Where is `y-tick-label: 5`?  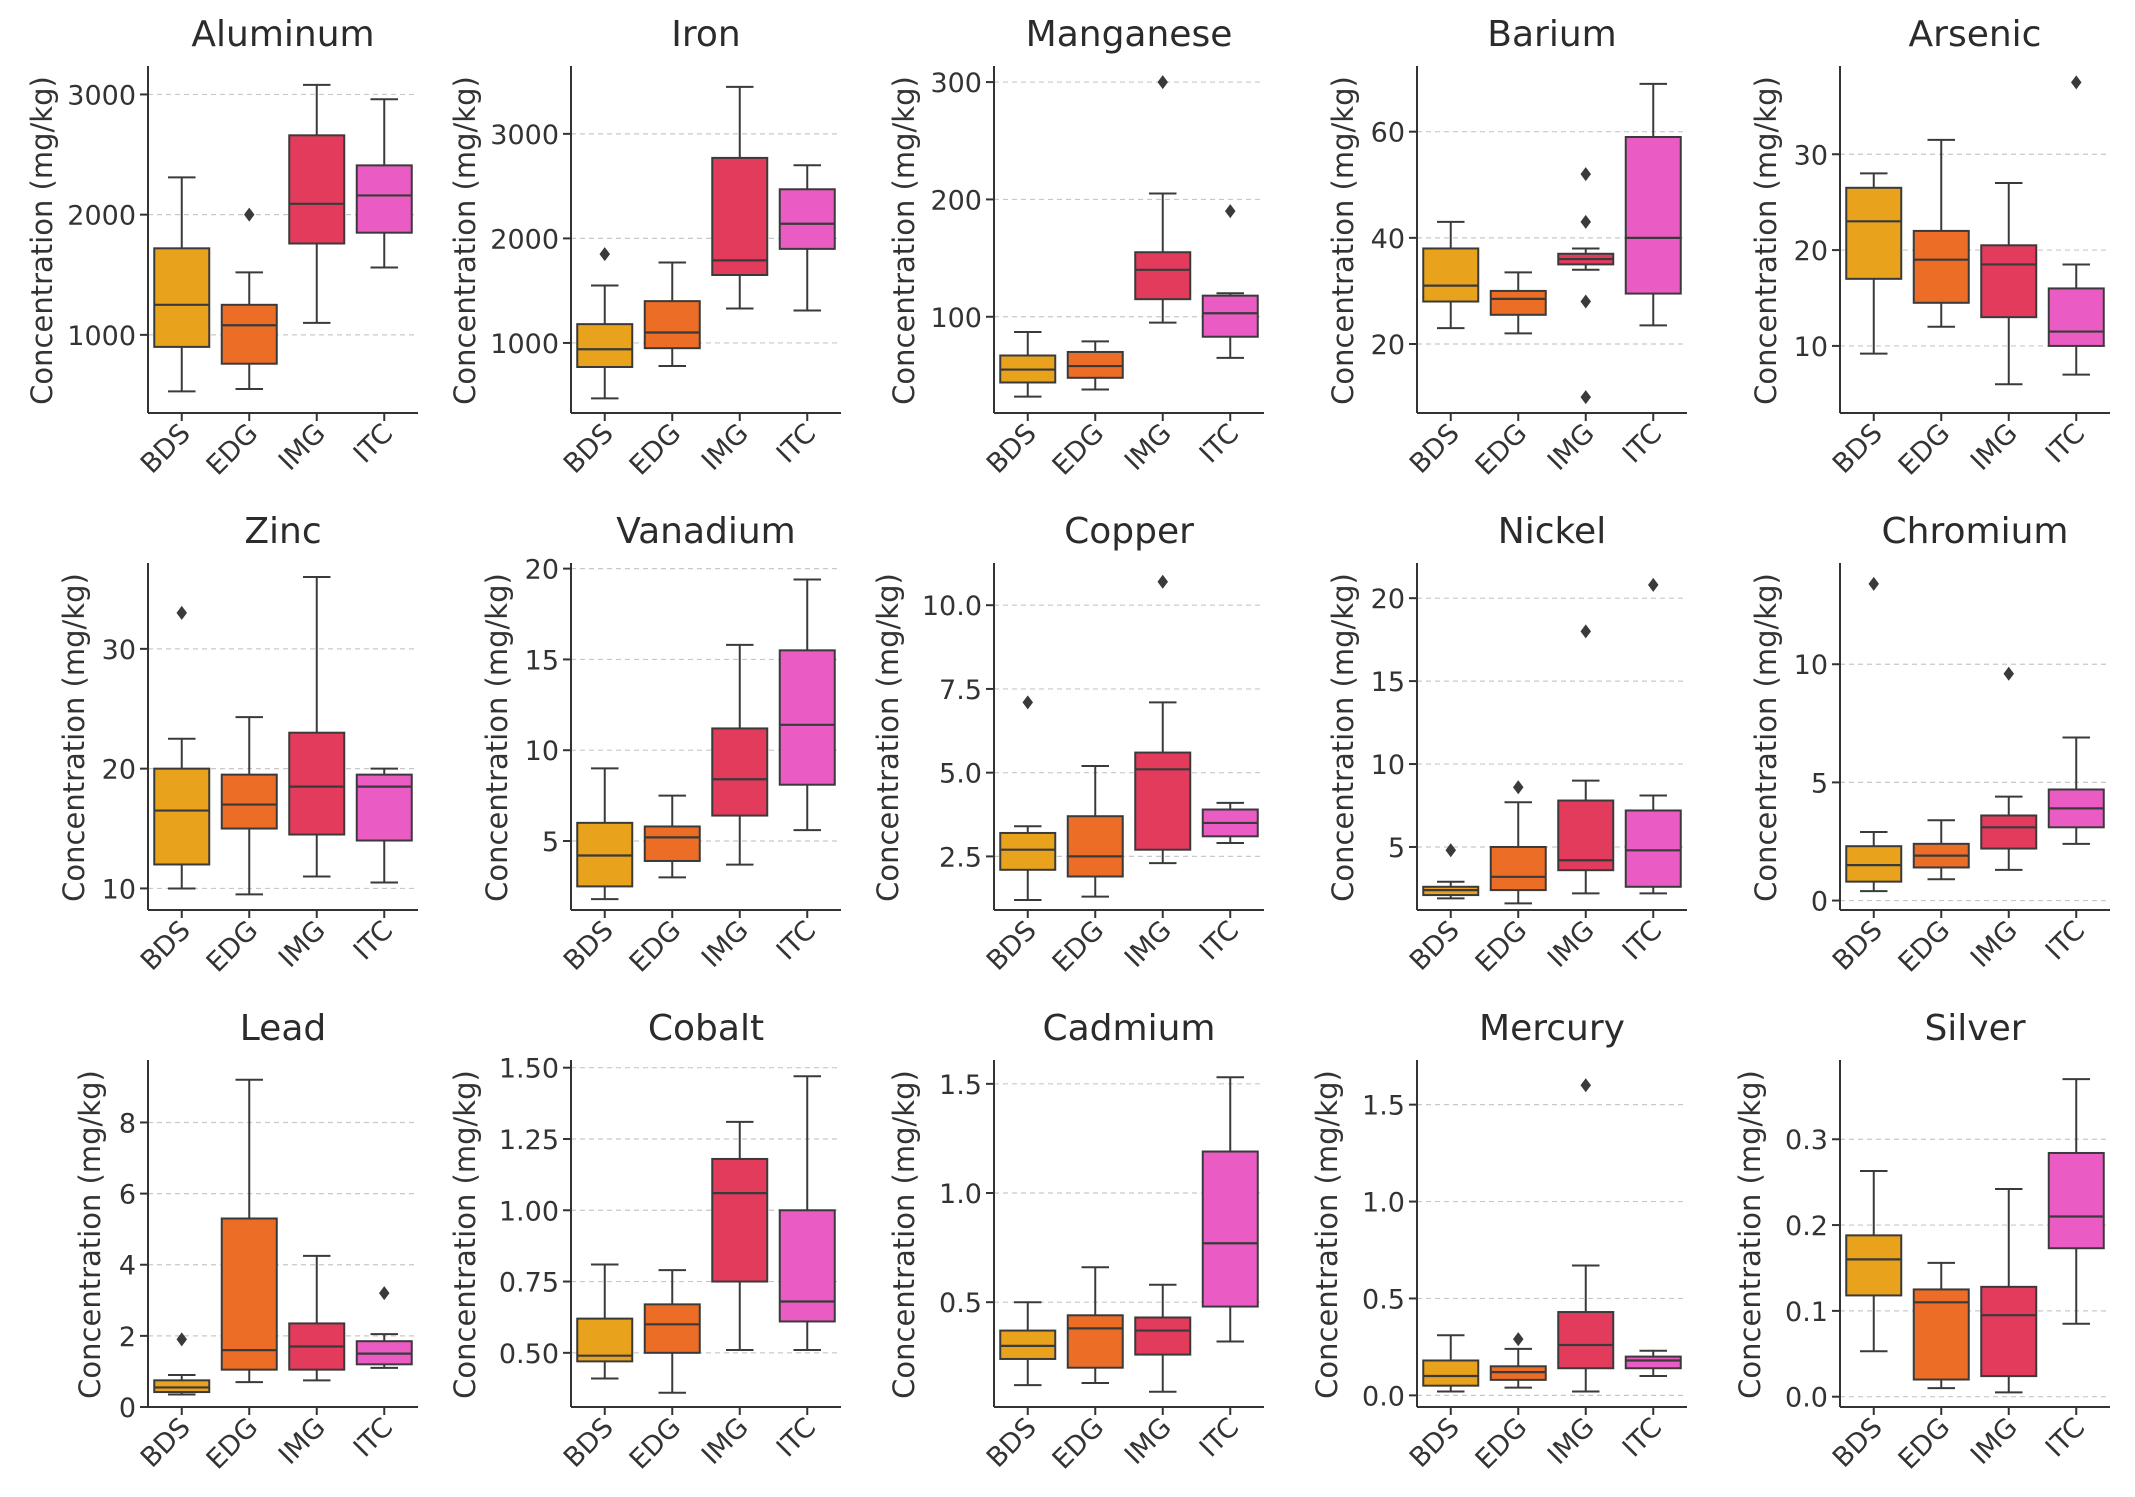 y-tick-label: 5 is located at coordinates (1396, 848).